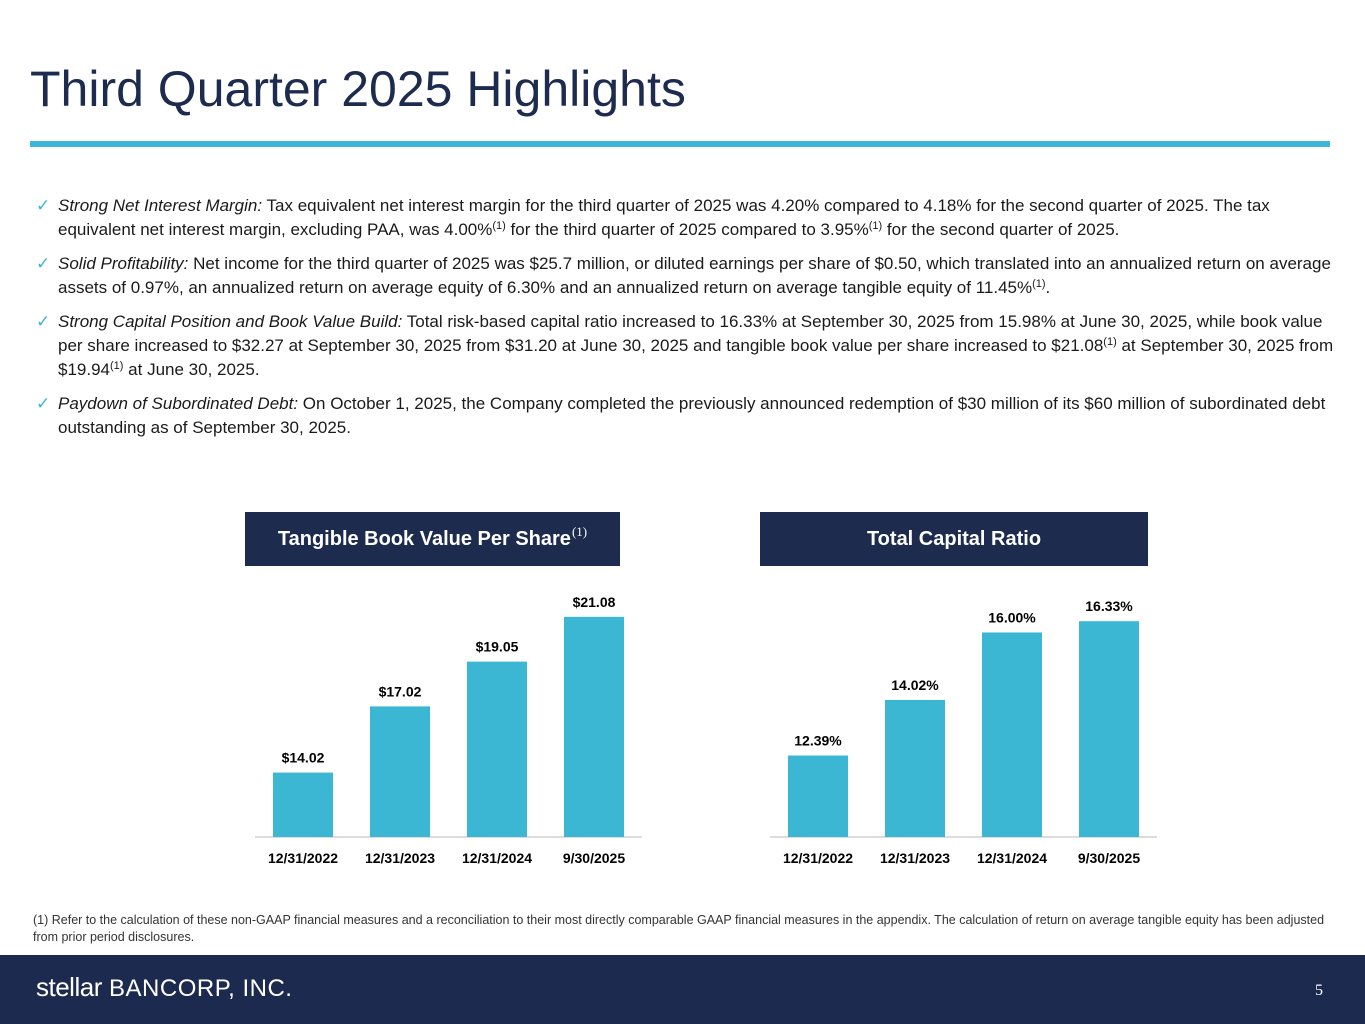  Describe the element at coordinates (358, 89) in the screenshot. I see `page-title: Third Quarter 2025 Highlights` at that location.